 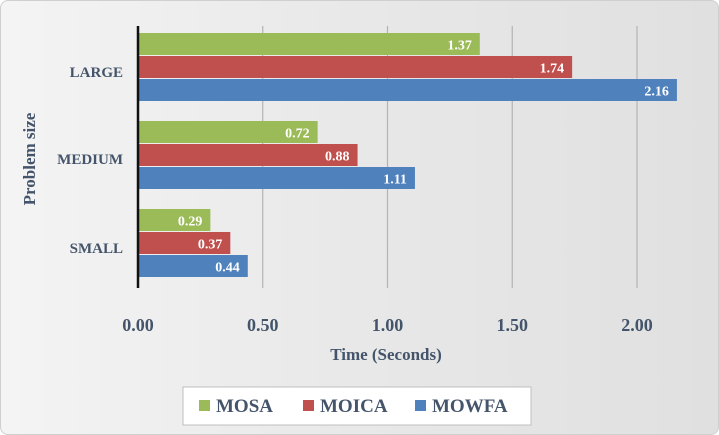 I want to click on category-label: MEDIUM, so click(x=90, y=160).